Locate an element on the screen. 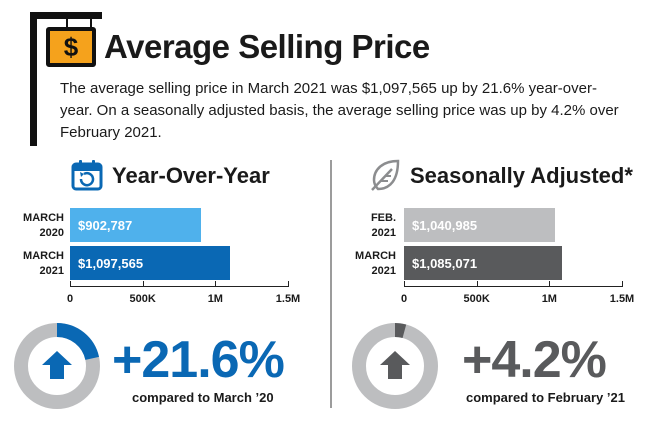  yoy-change: +21.6% is located at coordinates (198, 360).